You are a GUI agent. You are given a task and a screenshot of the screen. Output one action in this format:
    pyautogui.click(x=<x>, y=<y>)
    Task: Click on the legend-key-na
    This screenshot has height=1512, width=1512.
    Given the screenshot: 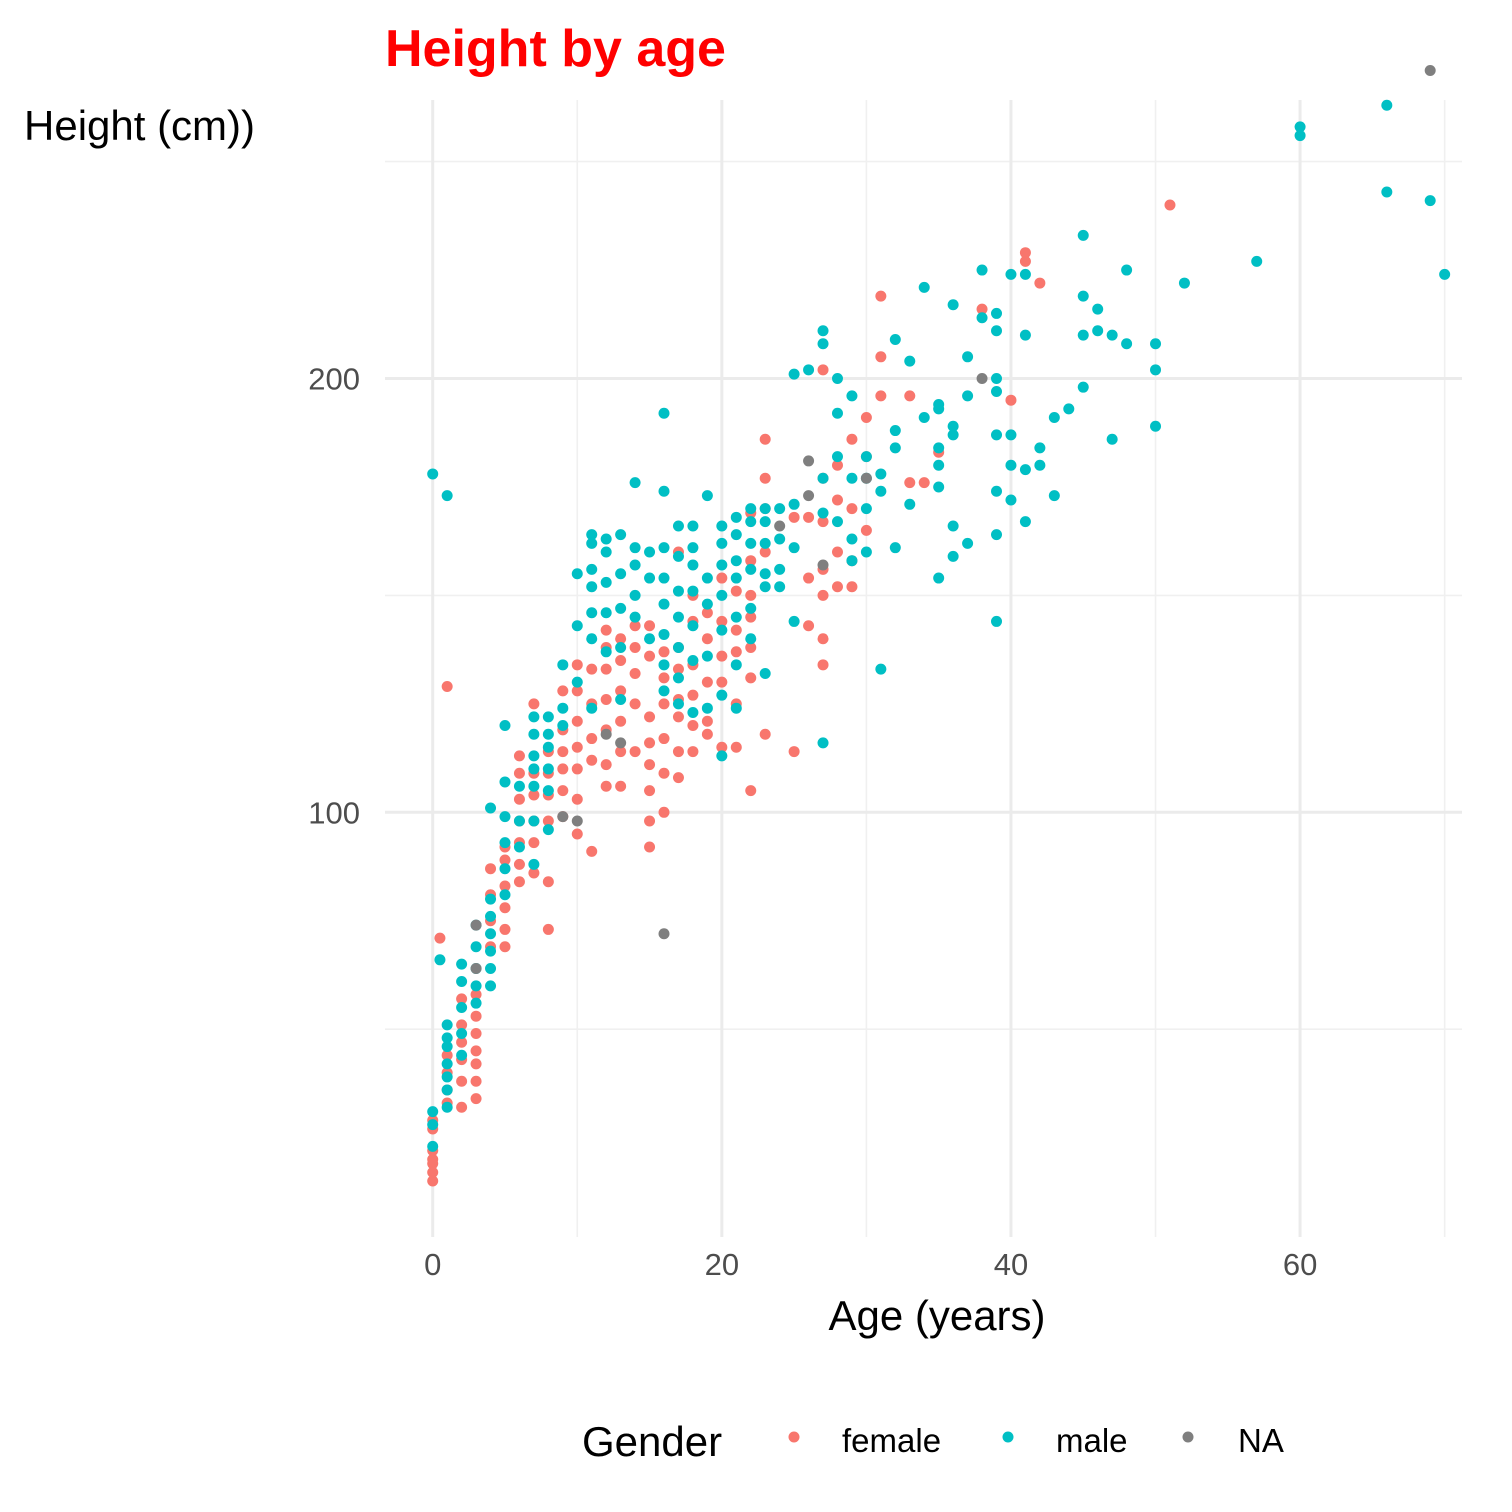 What is the action you would take?
    pyautogui.click(x=1188, y=1437)
    